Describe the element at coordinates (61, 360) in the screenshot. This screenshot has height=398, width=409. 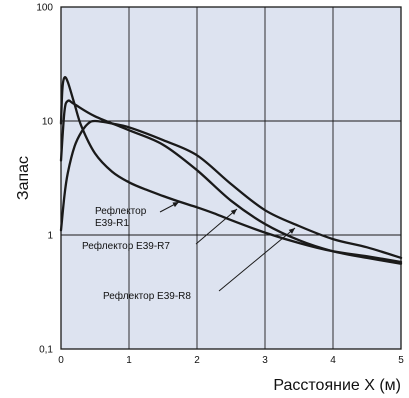
I see `x-tick-label: 0` at that location.